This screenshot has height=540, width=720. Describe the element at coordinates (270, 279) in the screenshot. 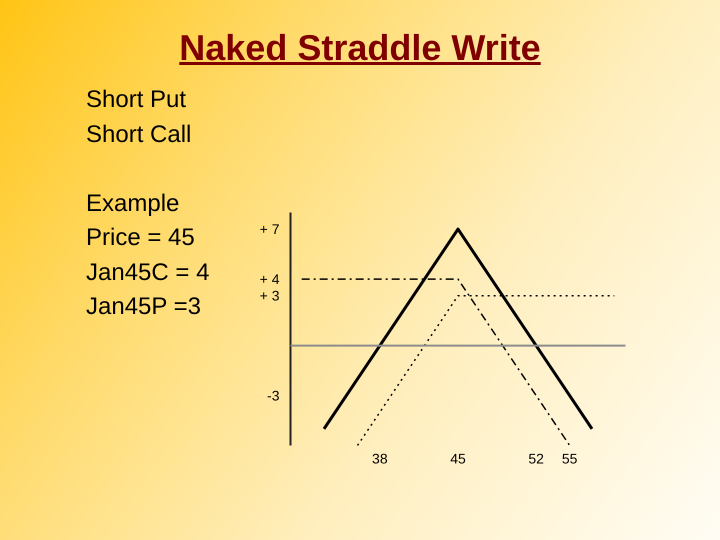

I see `y-tick-label: + 4` at that location.